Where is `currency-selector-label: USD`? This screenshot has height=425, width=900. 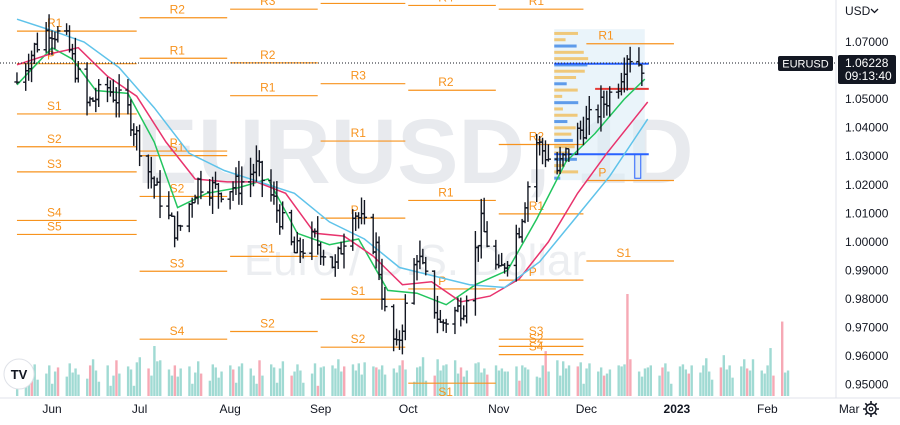
currency-selector-label: USD is located at coordinates (858, 11).